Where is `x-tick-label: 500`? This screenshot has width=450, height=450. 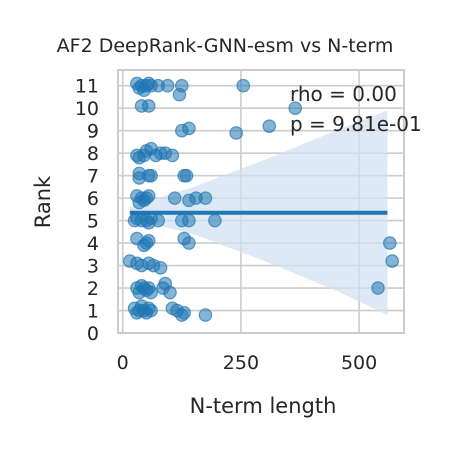
x-tick-label: 500 is located at coordinates (359, 363).